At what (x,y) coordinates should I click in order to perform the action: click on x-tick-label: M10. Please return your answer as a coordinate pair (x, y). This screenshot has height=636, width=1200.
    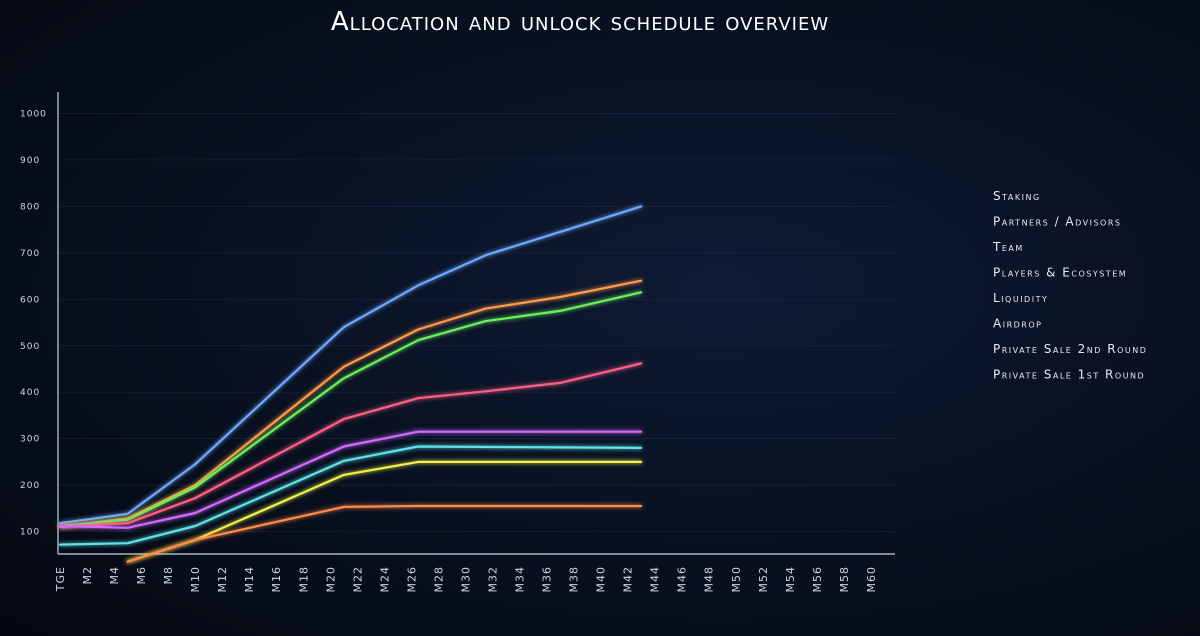
    Looking at the image, I should click on (195, 579).